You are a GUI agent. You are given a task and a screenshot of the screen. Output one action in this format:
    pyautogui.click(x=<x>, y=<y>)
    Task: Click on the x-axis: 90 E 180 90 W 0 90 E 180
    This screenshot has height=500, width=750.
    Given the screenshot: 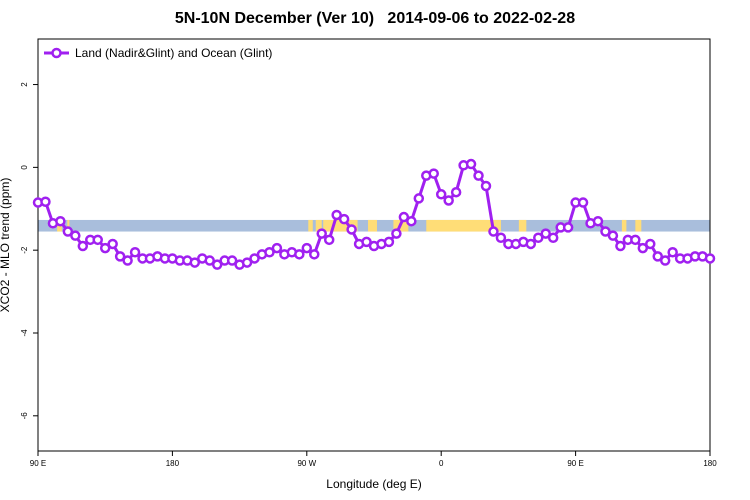 What is the action you would take?
    pyautogui.click(x=373, y=459)
    